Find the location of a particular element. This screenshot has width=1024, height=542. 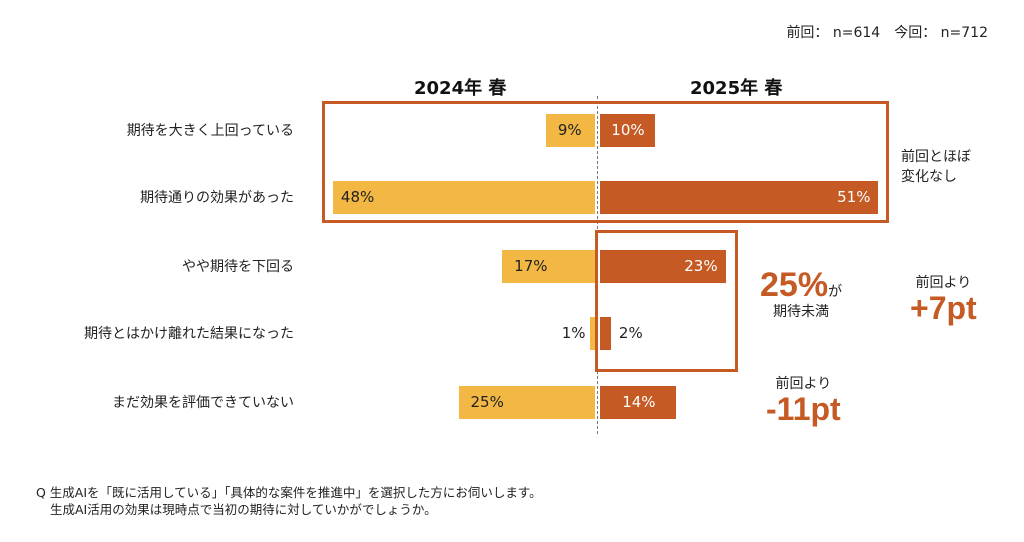

annotation-mid-sub: 期待未満 is located at coordinates (801, 312).